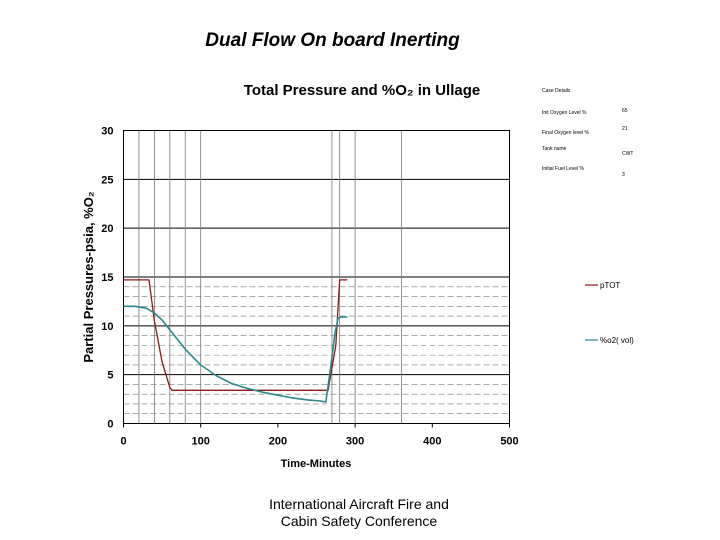 Image resolution: width=720 pixels, height=540 pixels. Describe the element at coordinates (201, 442) in the screenshot. I see `x-tick-label: 100` at that location.